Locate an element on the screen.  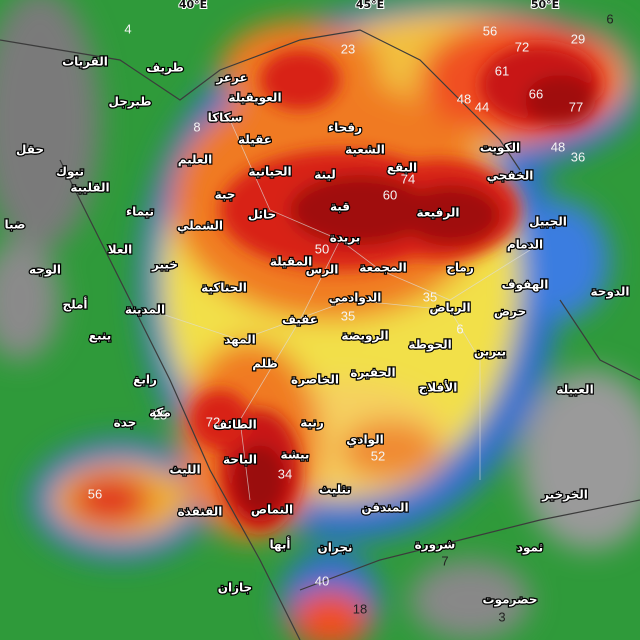
longitude-label: 50°E is located at coordinates (545, 5).